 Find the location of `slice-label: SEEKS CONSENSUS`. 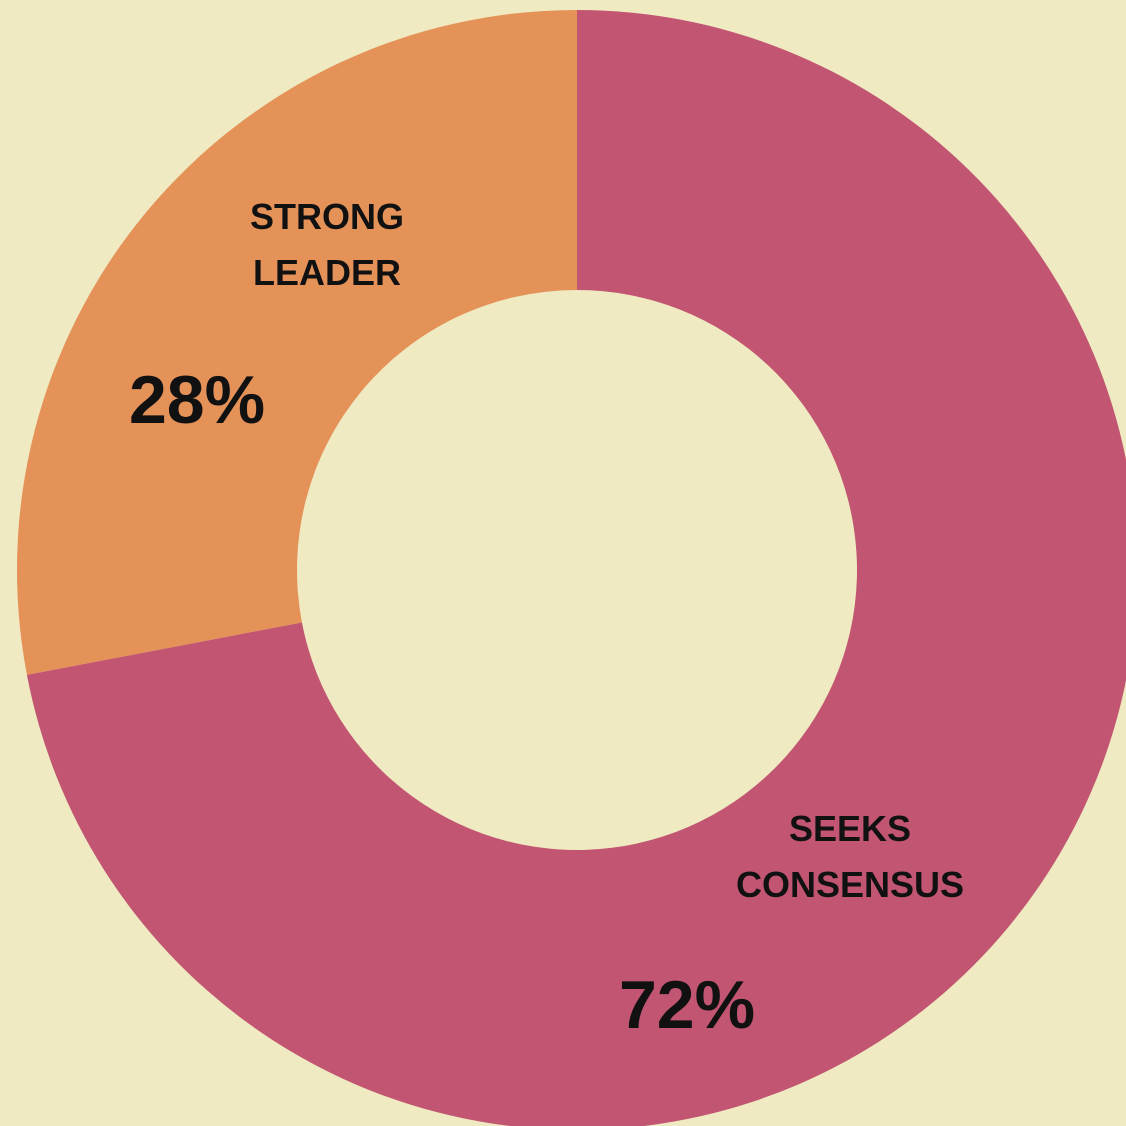

slice-label: SEEKS CONSENSUS is located at coordinates (850, 856).